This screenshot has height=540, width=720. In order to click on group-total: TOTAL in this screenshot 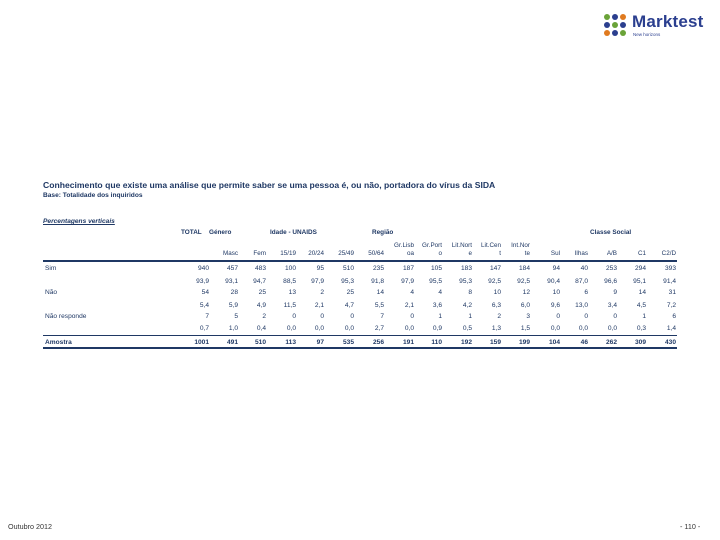, I will do `click(191, 232)`.